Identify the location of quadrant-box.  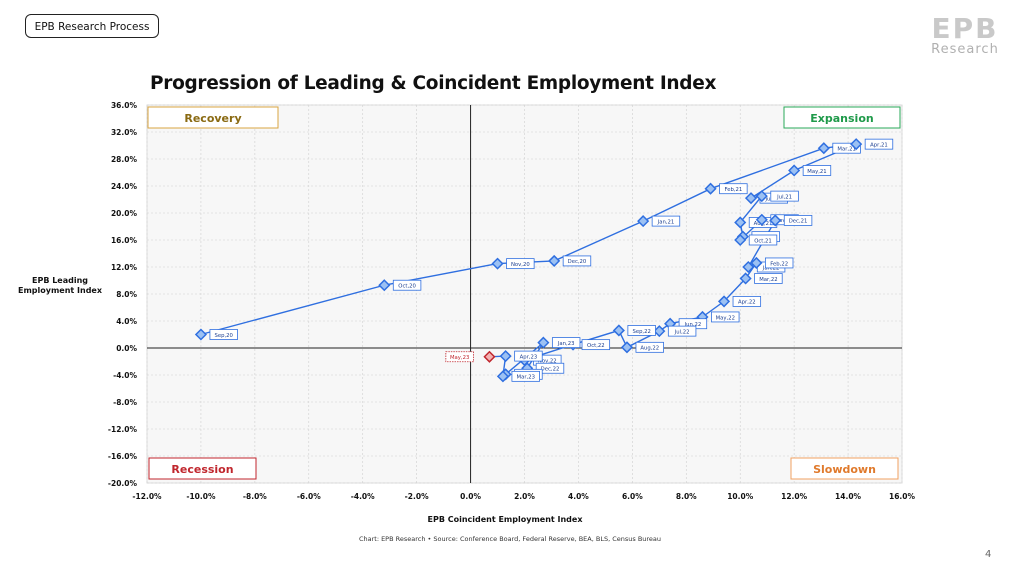
(213, 117).